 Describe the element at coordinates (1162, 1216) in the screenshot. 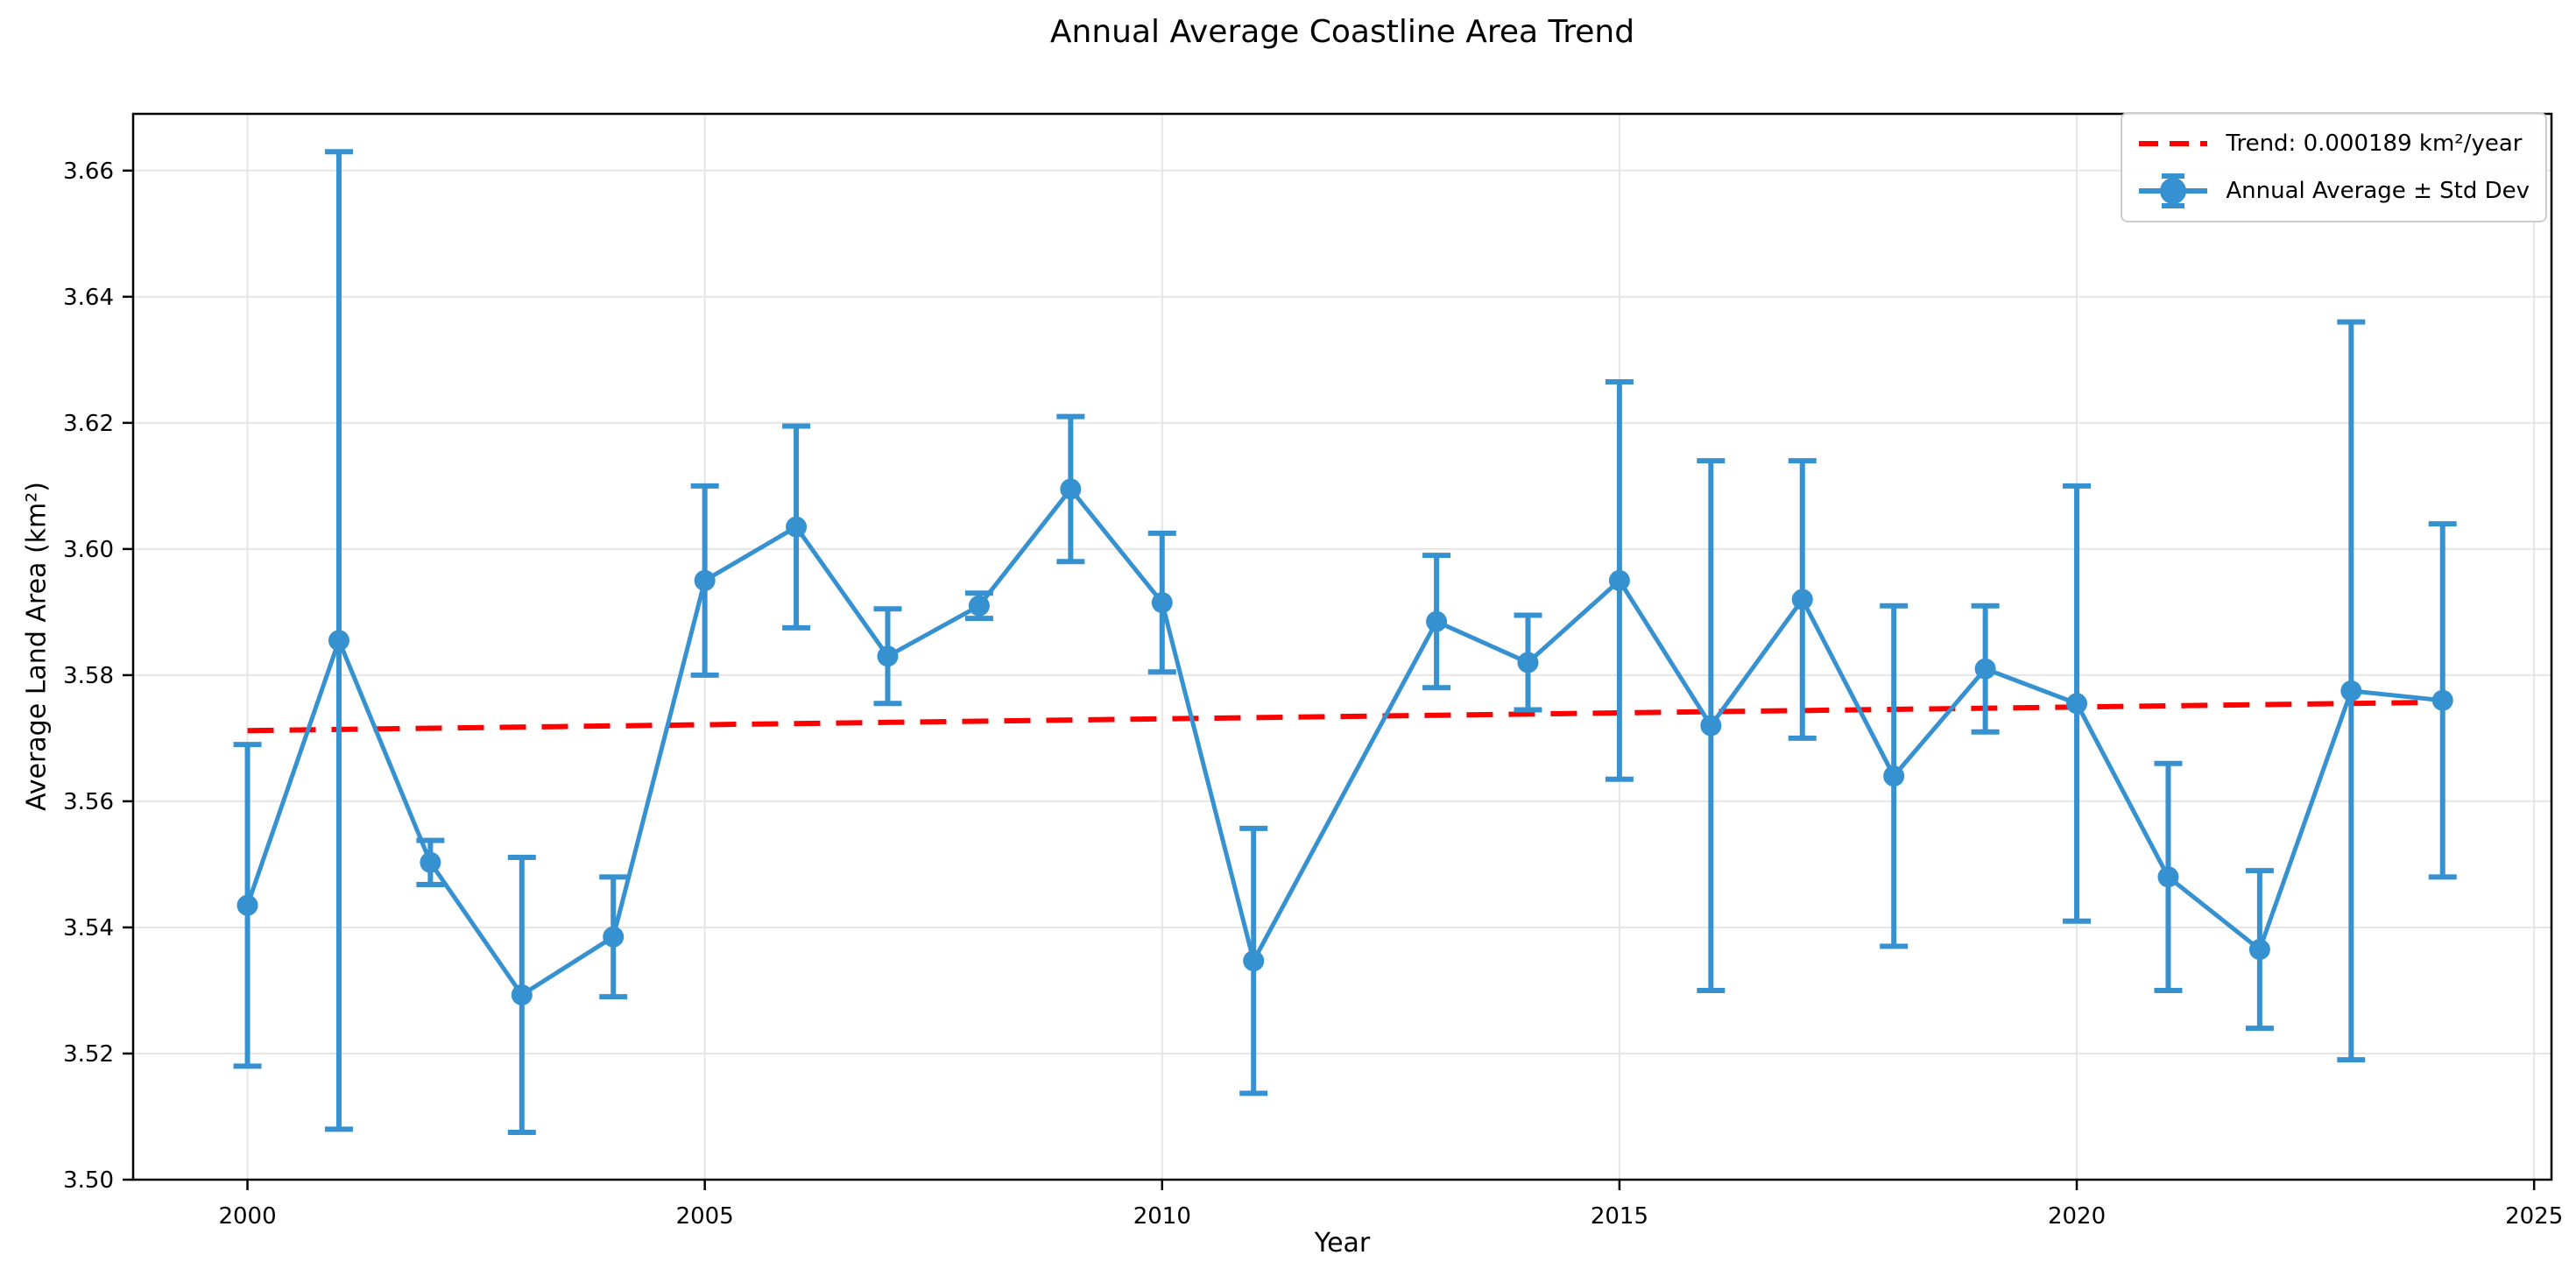

I see `x-tick-label: 2010` at that location.